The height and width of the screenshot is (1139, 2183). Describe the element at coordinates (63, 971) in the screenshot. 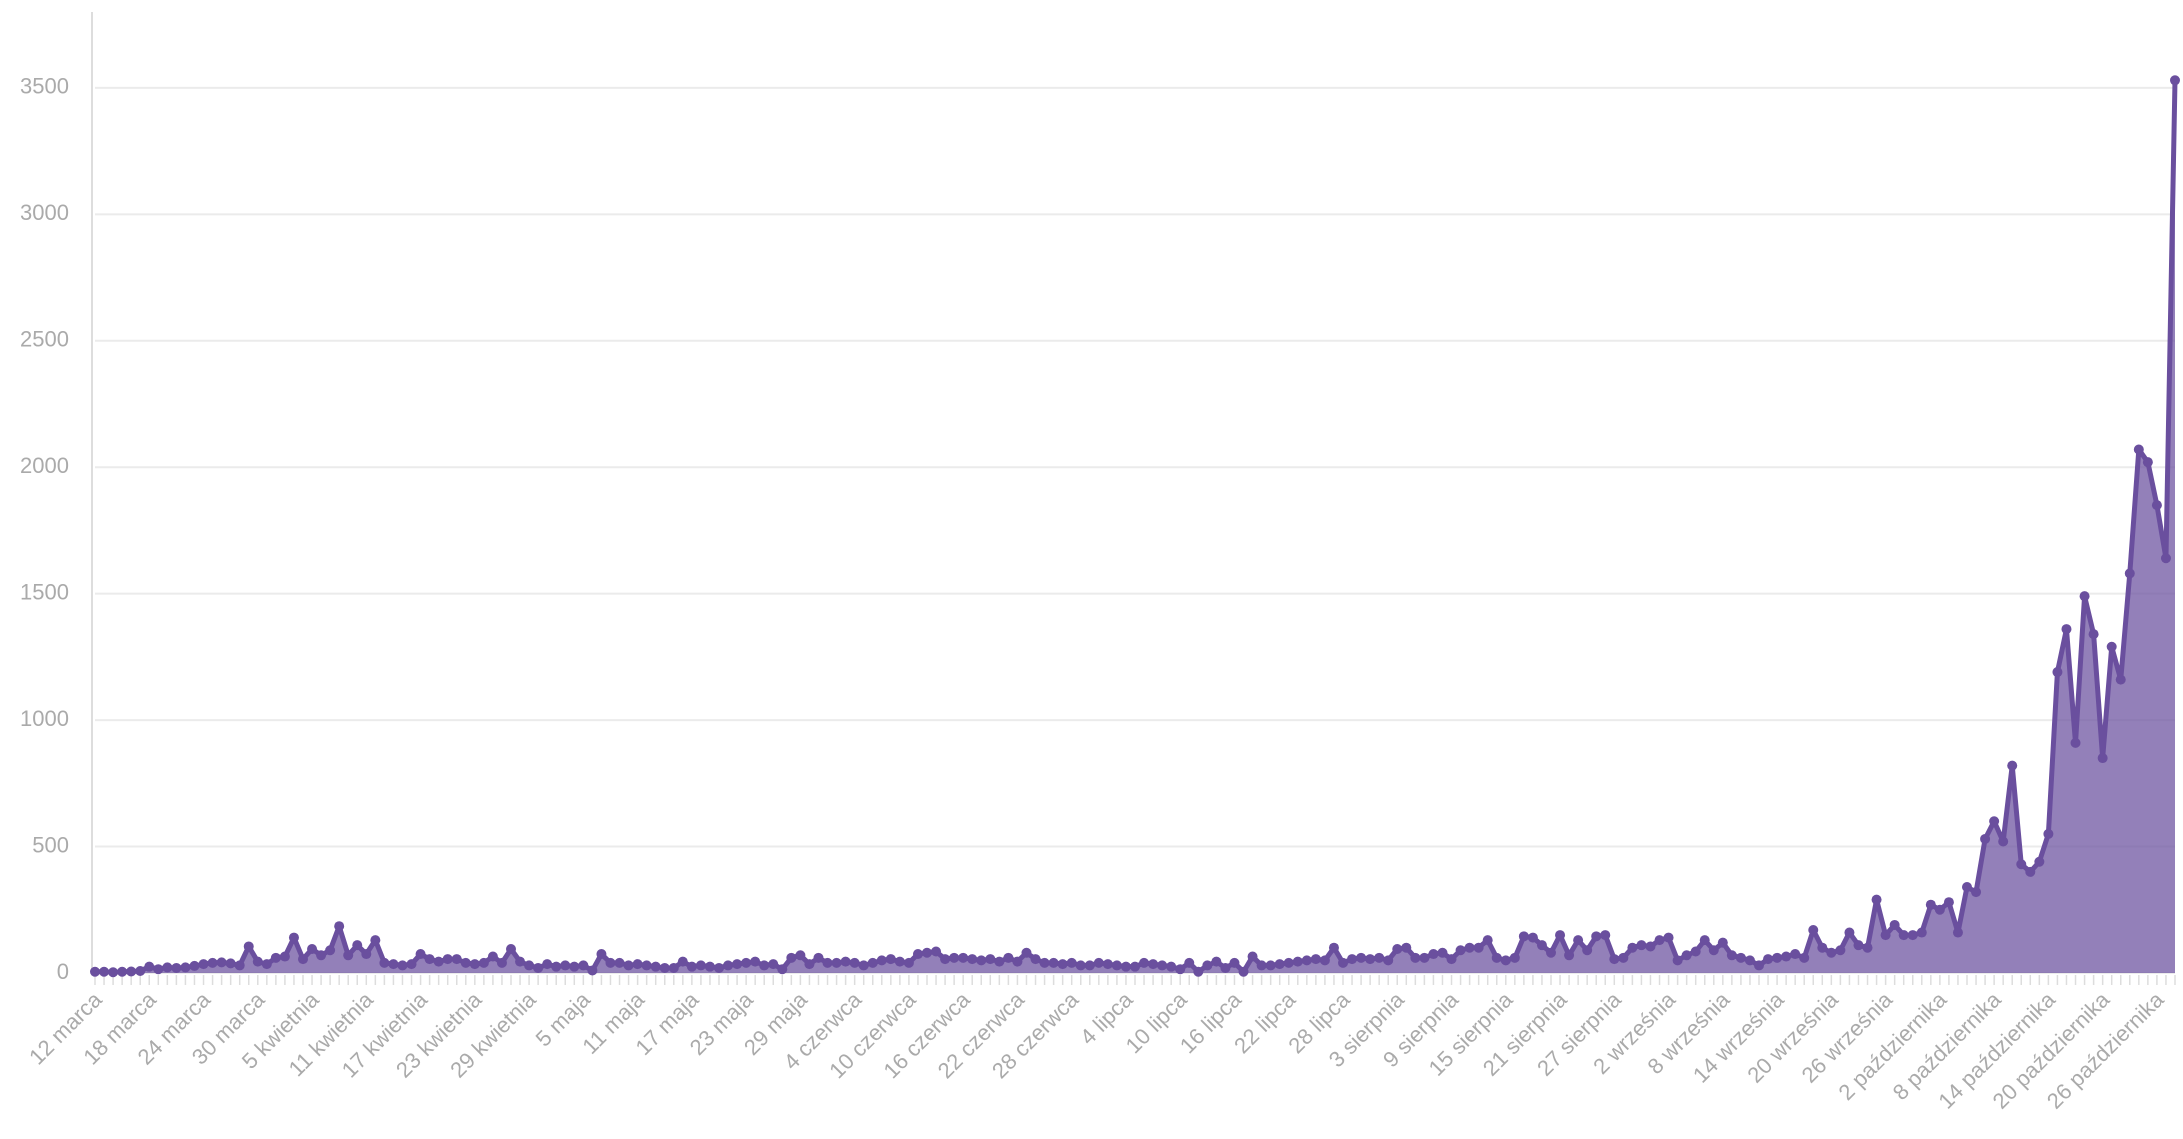

I see `y-tick-label: 0` at that location.